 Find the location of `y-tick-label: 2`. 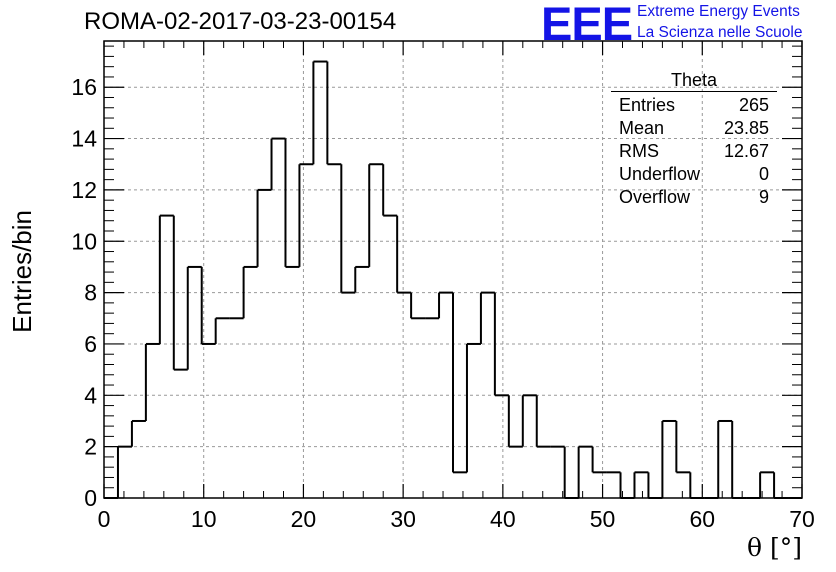

y-tick-label: 2 is located at coordinates (90, 447).